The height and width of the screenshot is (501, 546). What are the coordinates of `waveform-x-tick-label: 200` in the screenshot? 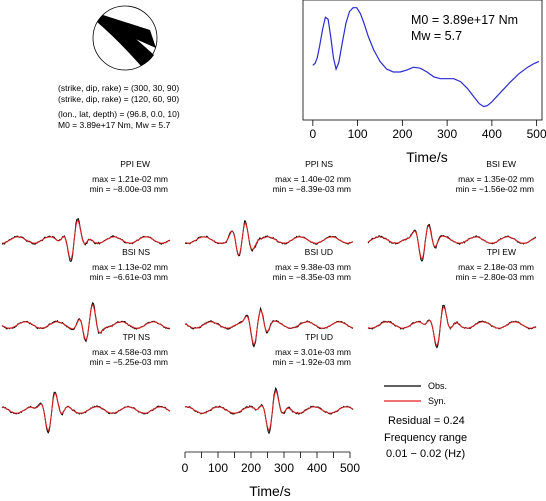 It's located at (251, 468).